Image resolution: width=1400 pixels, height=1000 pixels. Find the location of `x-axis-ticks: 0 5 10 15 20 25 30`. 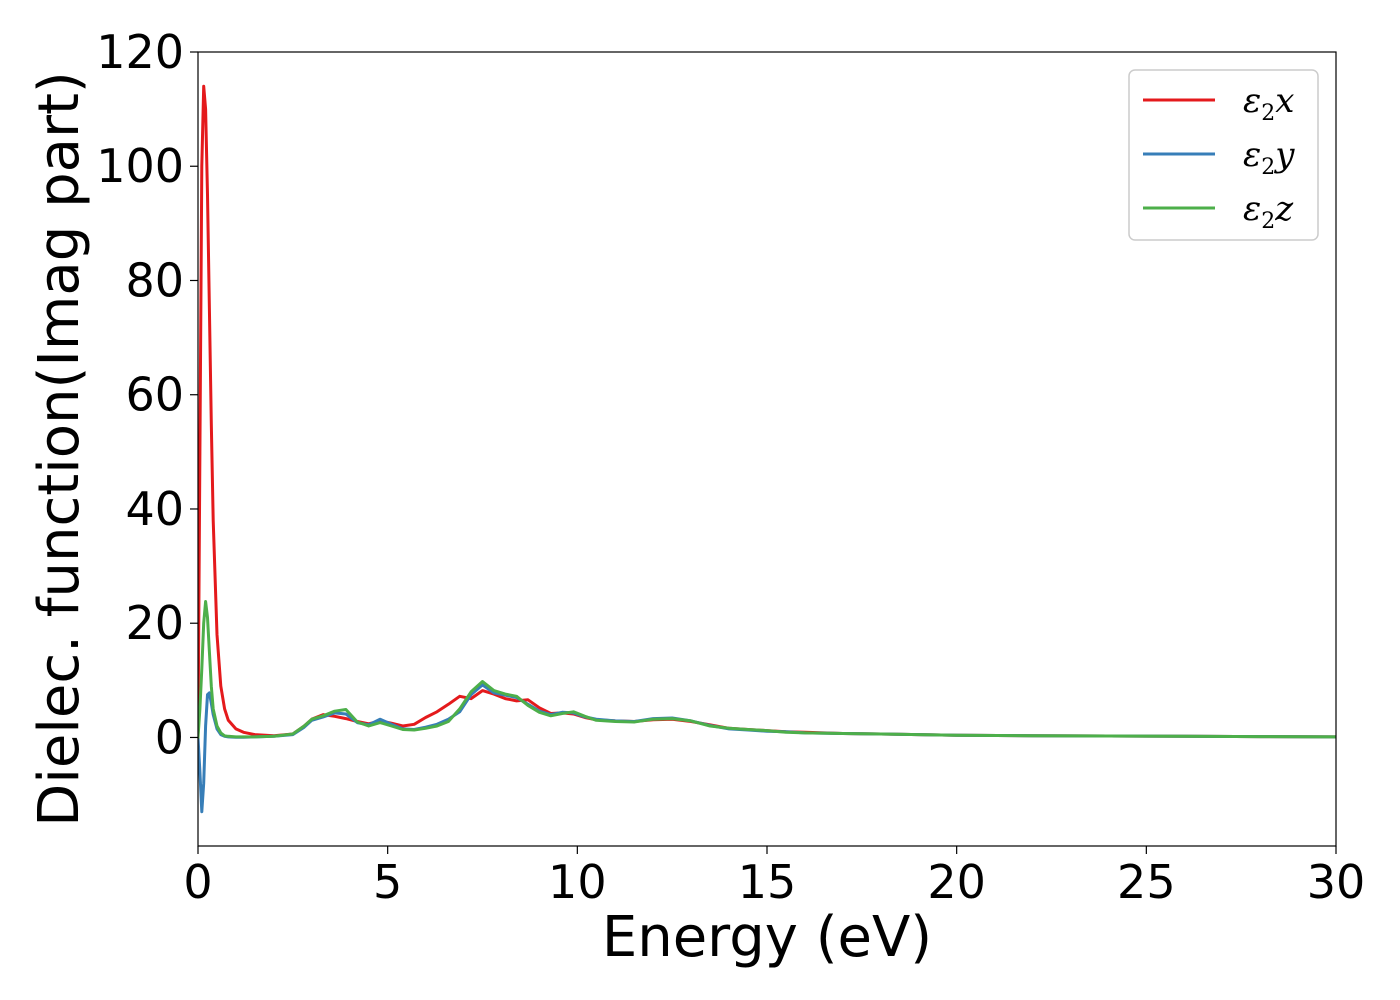

x-axis-ticks: 0 5 10 15 20 25 30 is located at coordinates (774, 877).